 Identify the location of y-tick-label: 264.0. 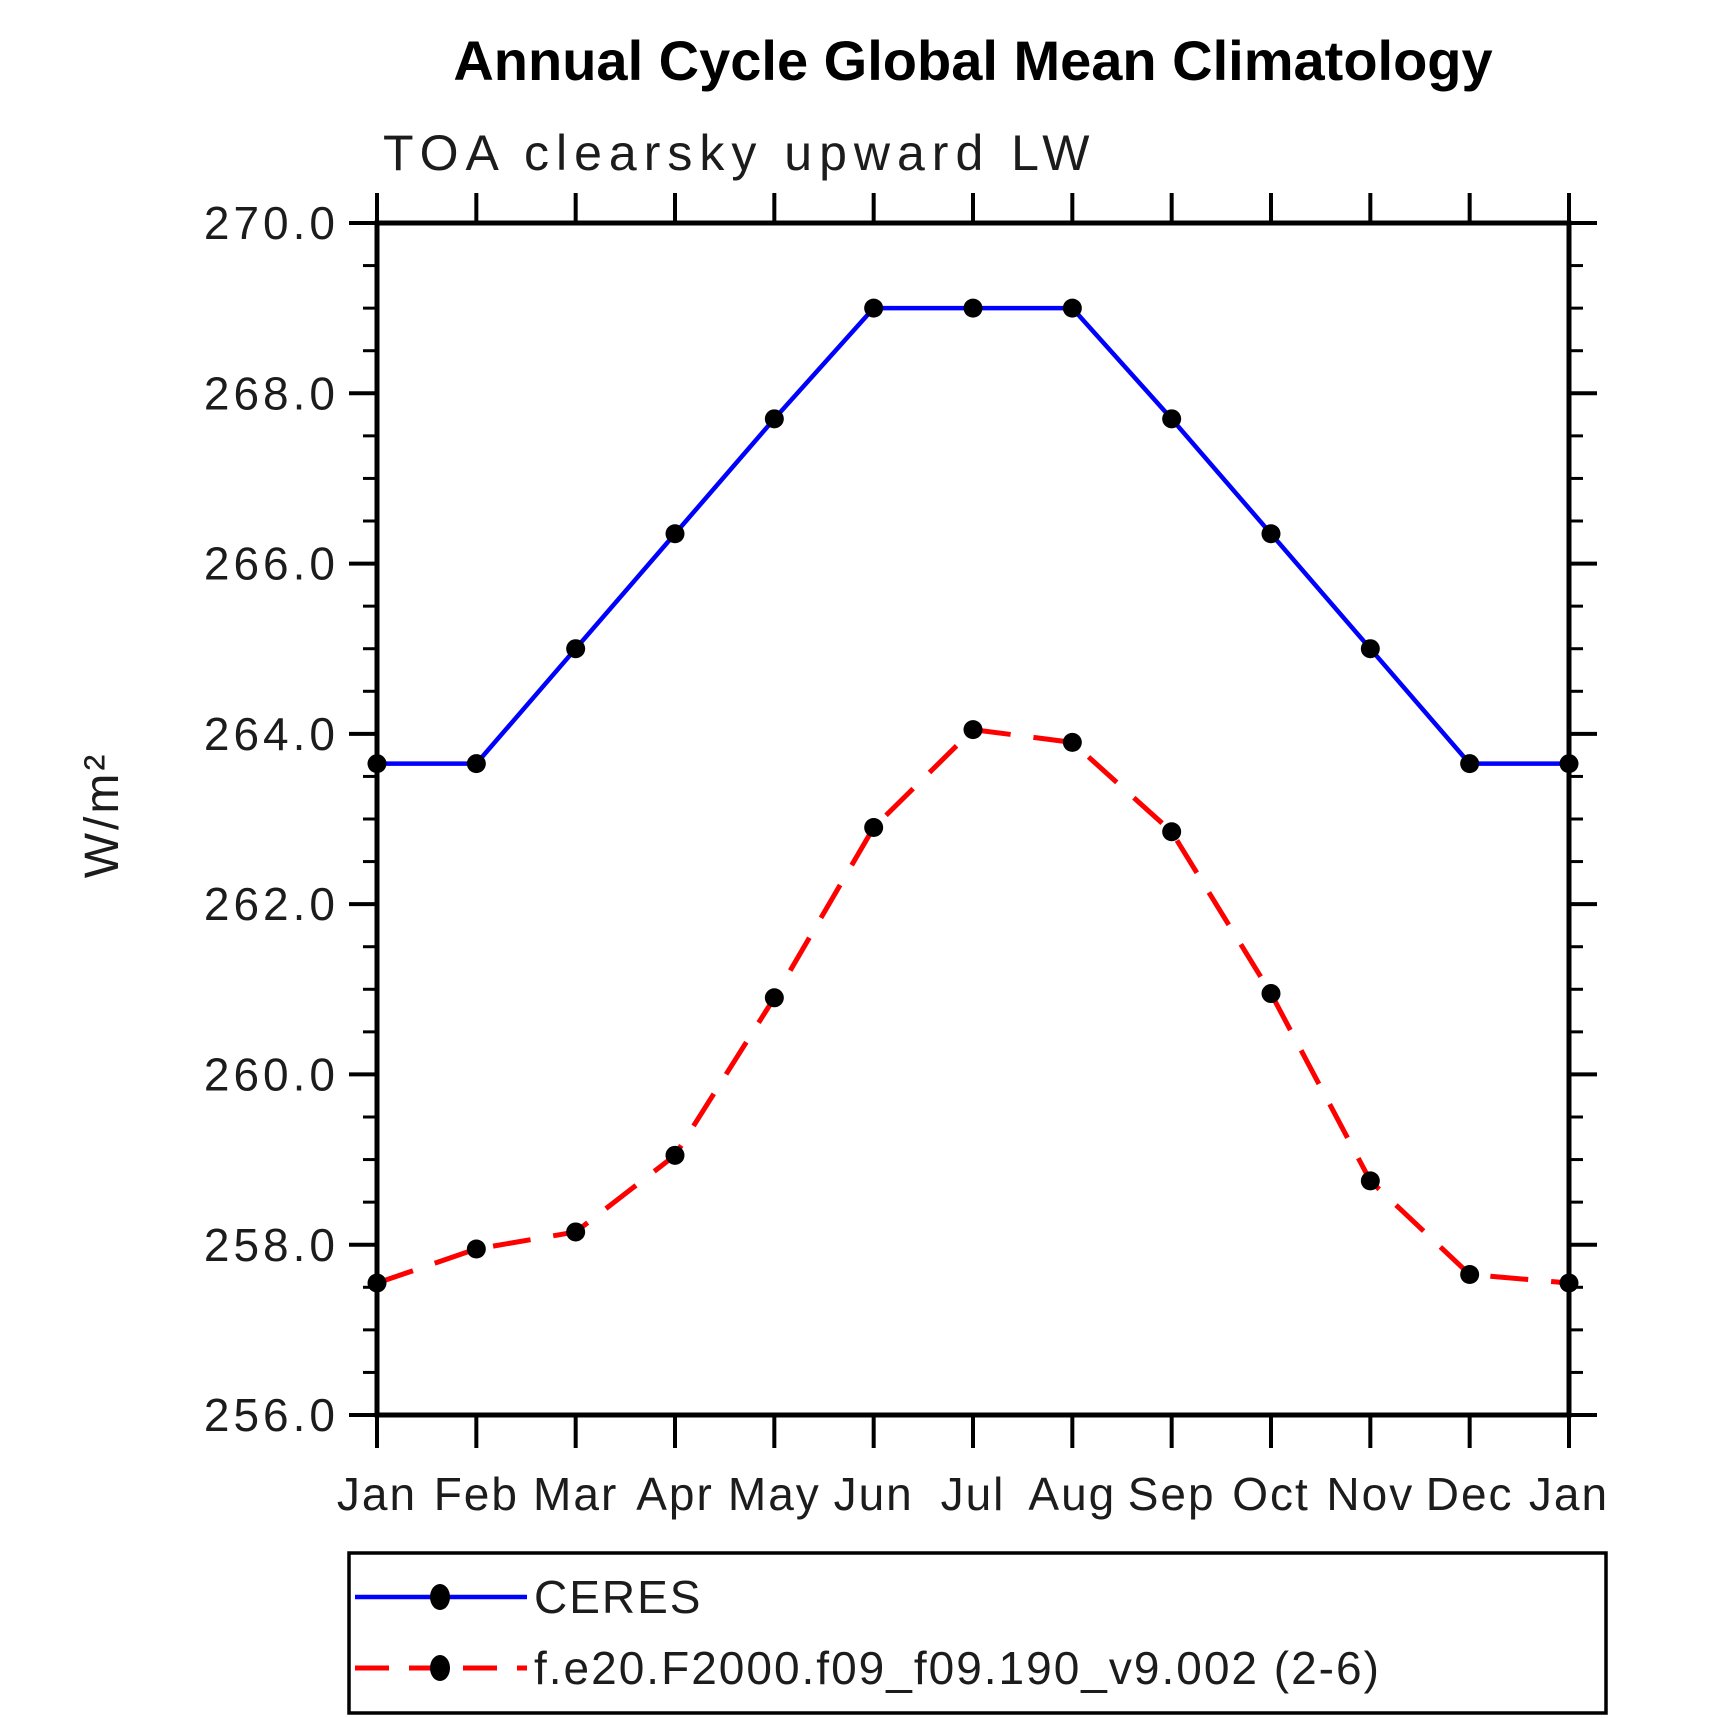
(271, 734).